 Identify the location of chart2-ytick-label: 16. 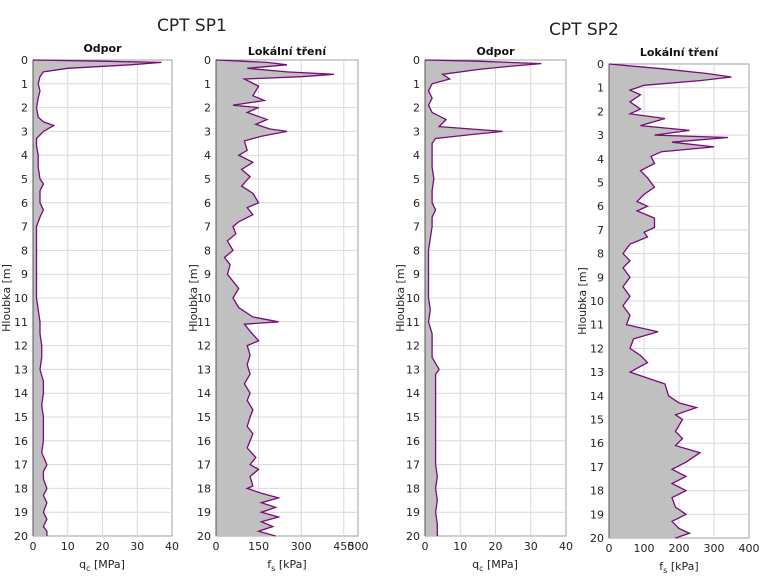
(204, 441).